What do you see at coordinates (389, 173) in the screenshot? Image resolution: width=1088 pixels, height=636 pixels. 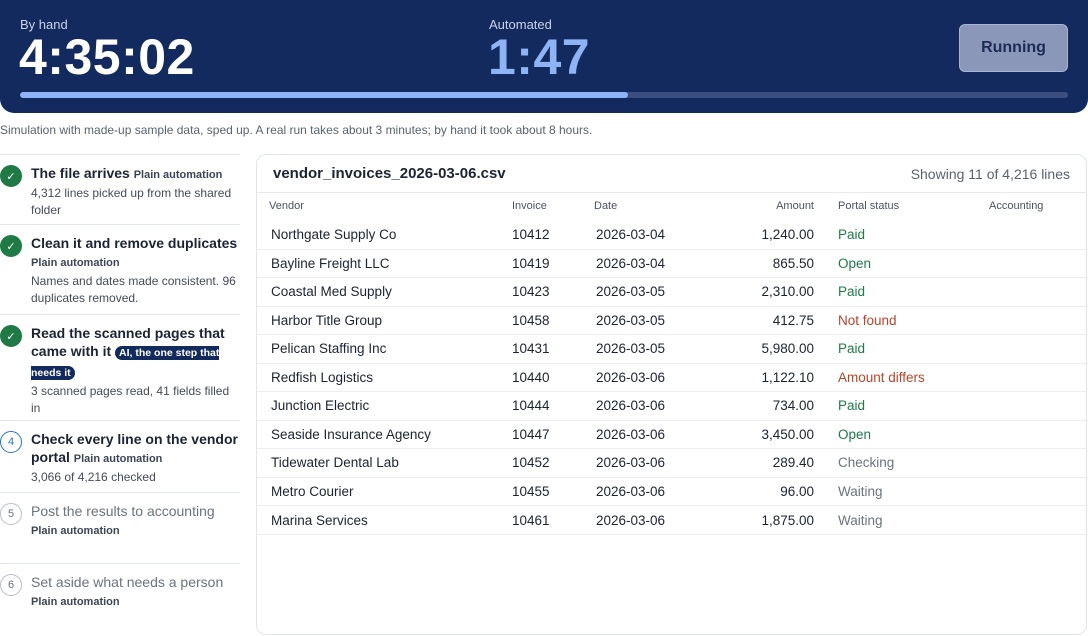 I see `file-name: vendor_invoices_2026-03-06.csv` at bounding box center [389, 173].